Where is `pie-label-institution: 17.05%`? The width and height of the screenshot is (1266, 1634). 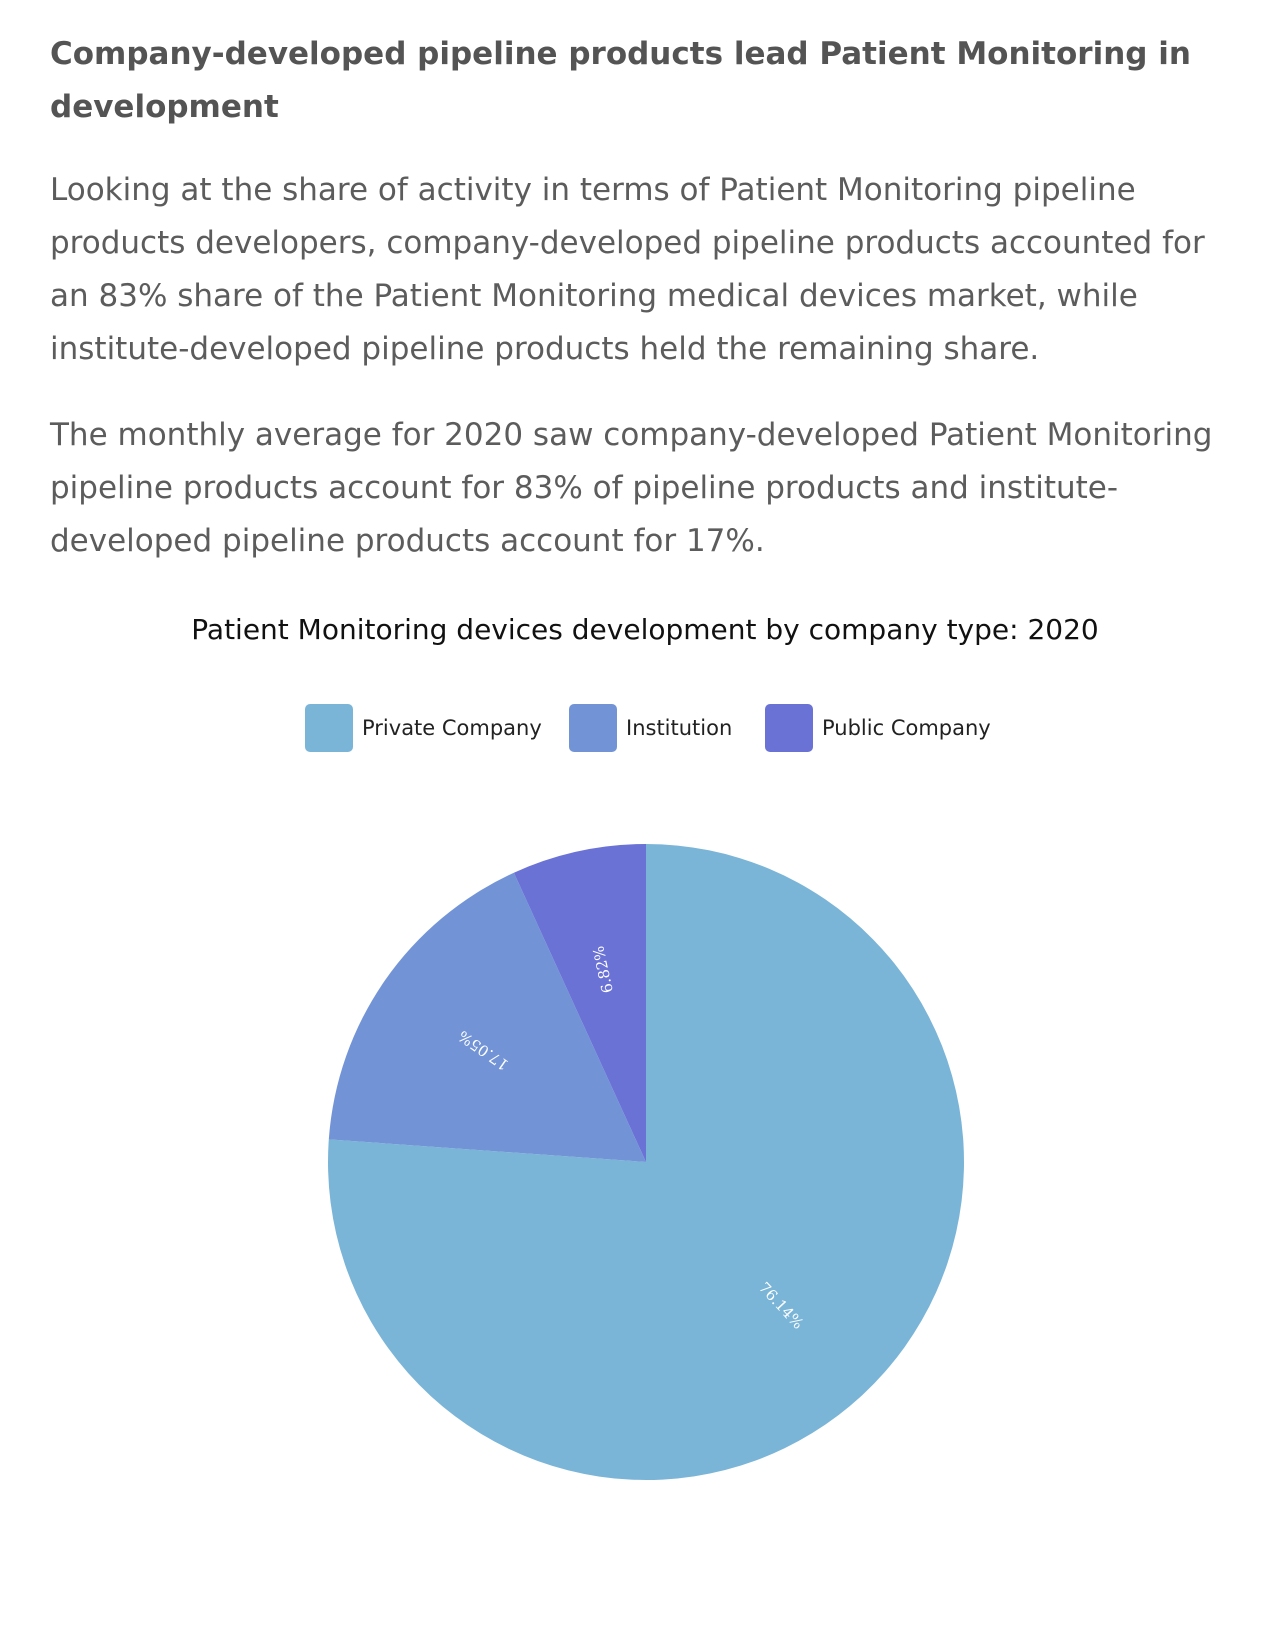 pie-label-institution: 17.05% is located at coordinates (483, 1050).